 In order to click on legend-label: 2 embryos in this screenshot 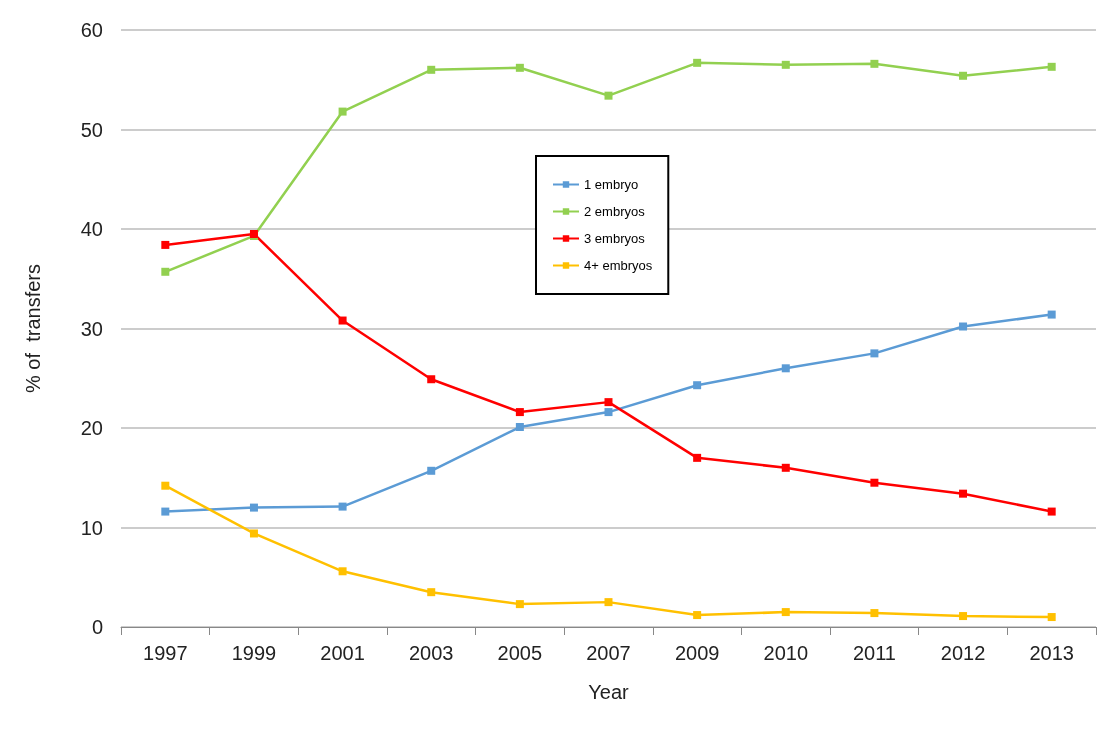, I will do `click(615, 211)`.